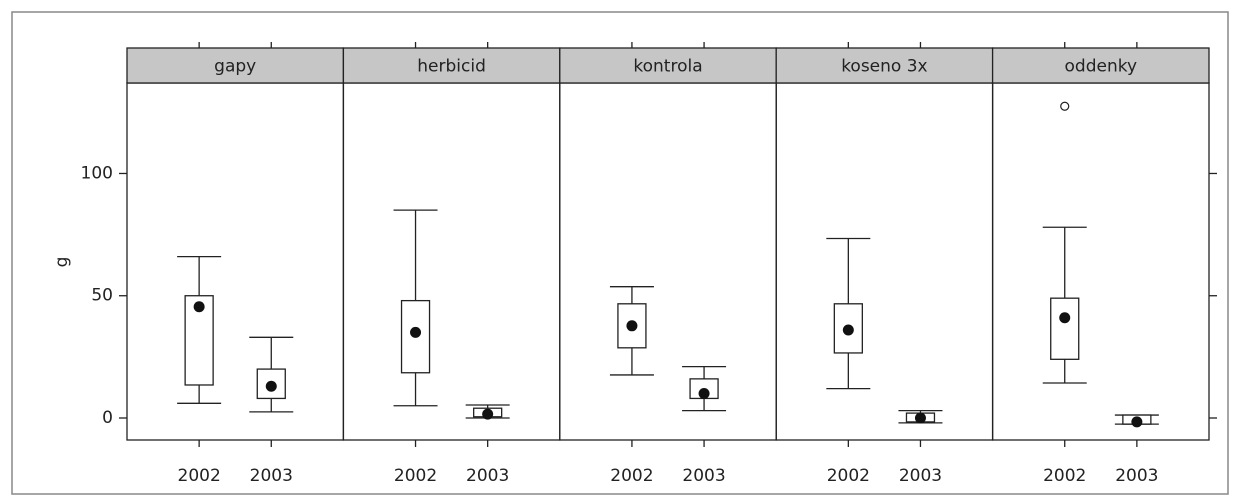  I want to click on strip-label: koseno 3x, so click(884, 67).